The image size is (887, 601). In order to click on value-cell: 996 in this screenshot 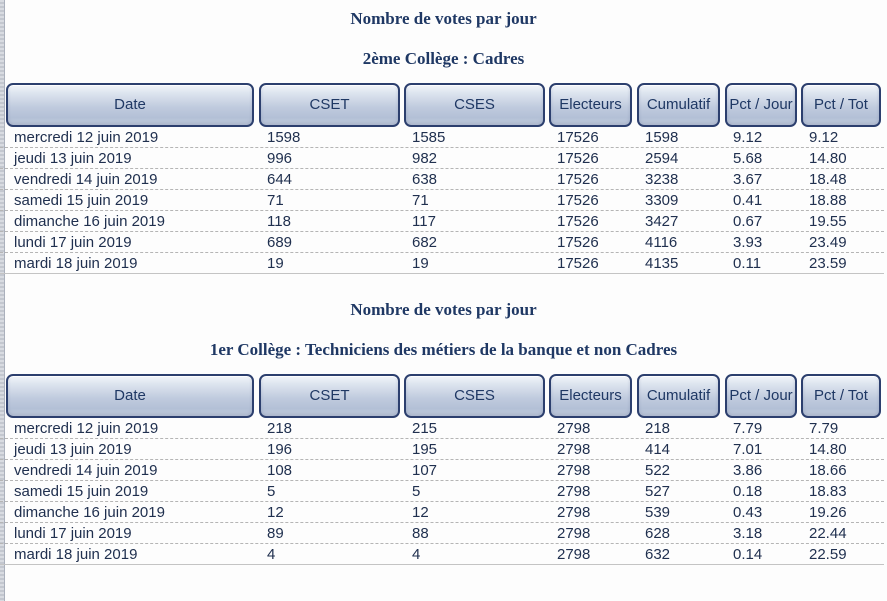, I will do `click(280, 158)`.